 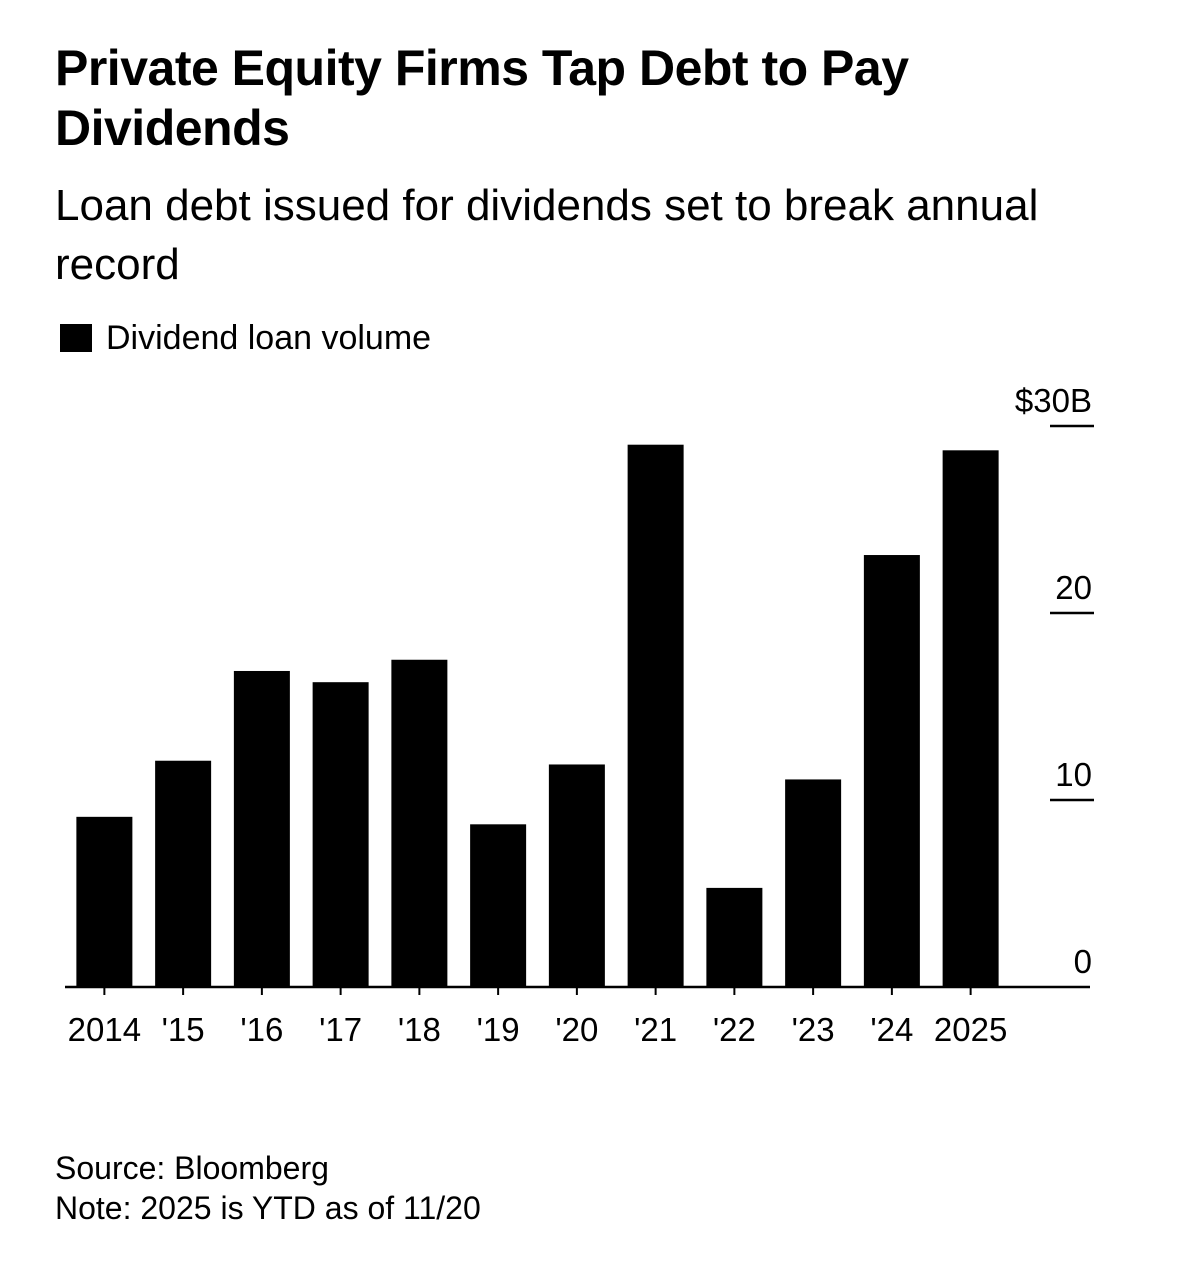 I want to click on x-tick-label: '23, so click(x=813, y=1029).